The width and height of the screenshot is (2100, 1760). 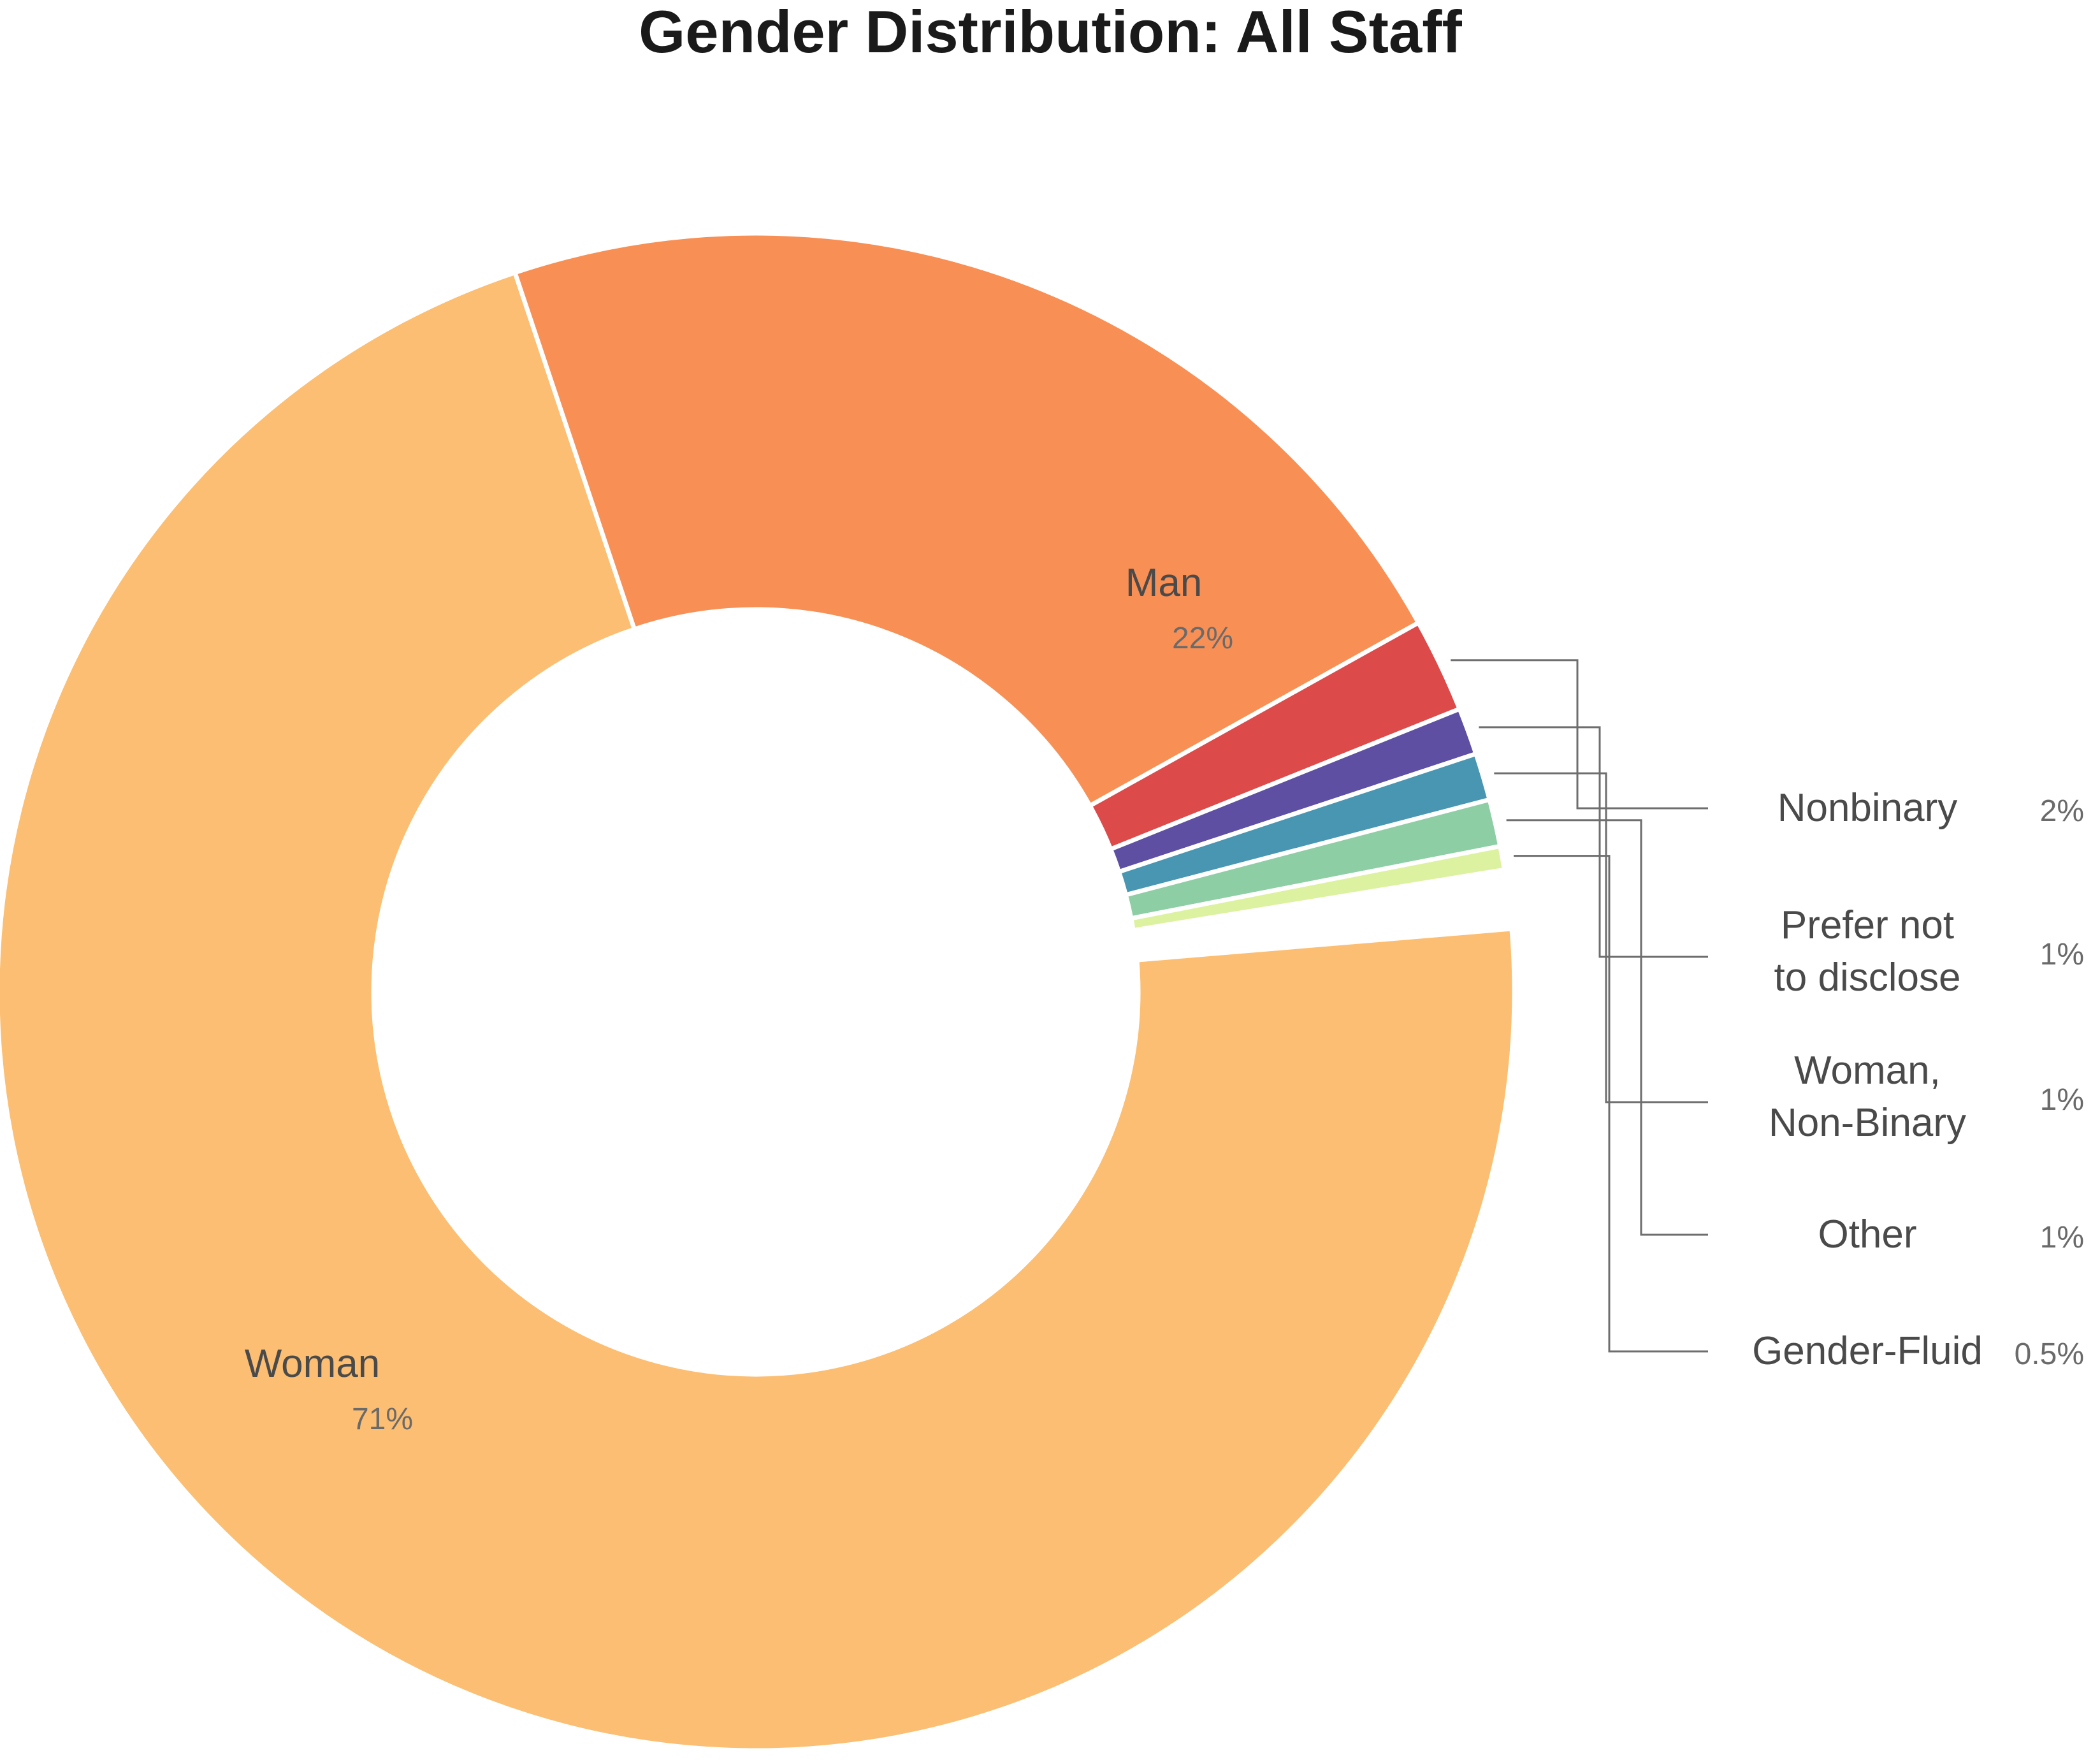 I want to click on value-label-man: 22%, so click(x=1202, y=638).